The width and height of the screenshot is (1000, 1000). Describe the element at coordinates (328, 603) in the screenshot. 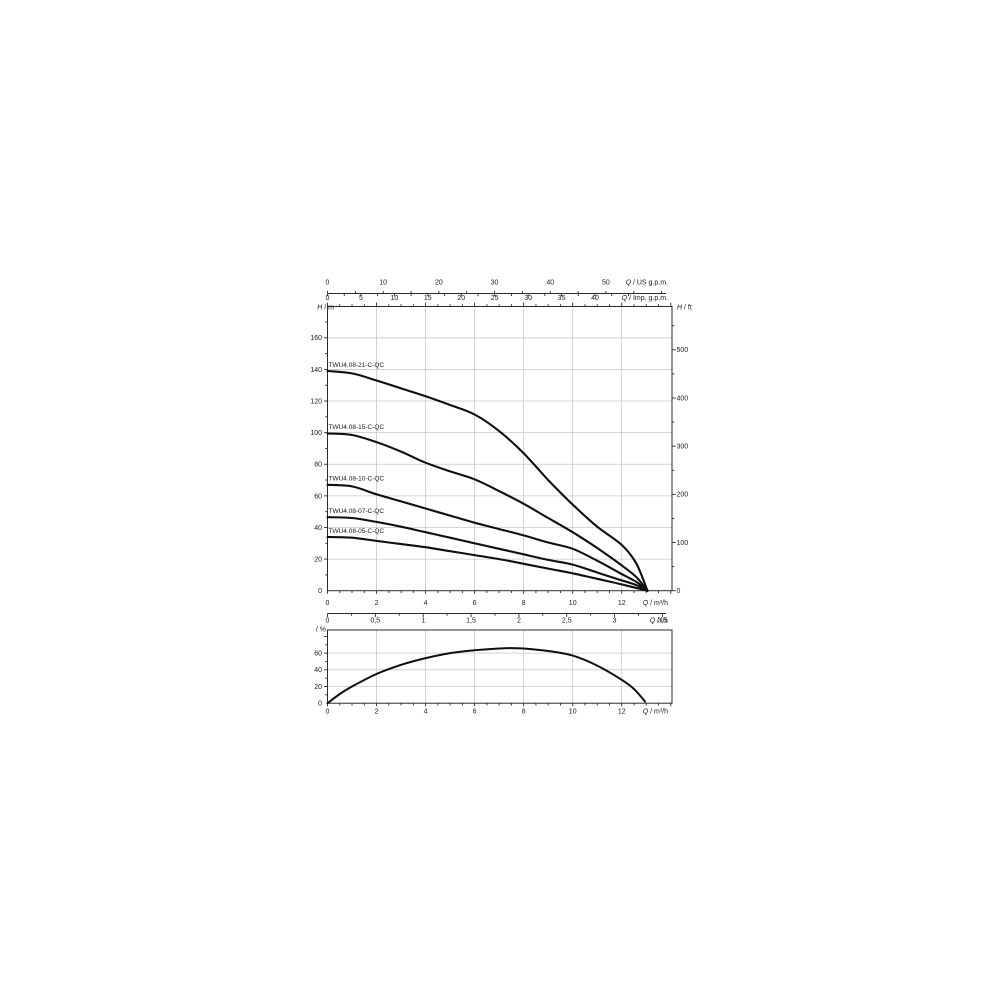

I see `m3h-tick-label: 0` at that location.